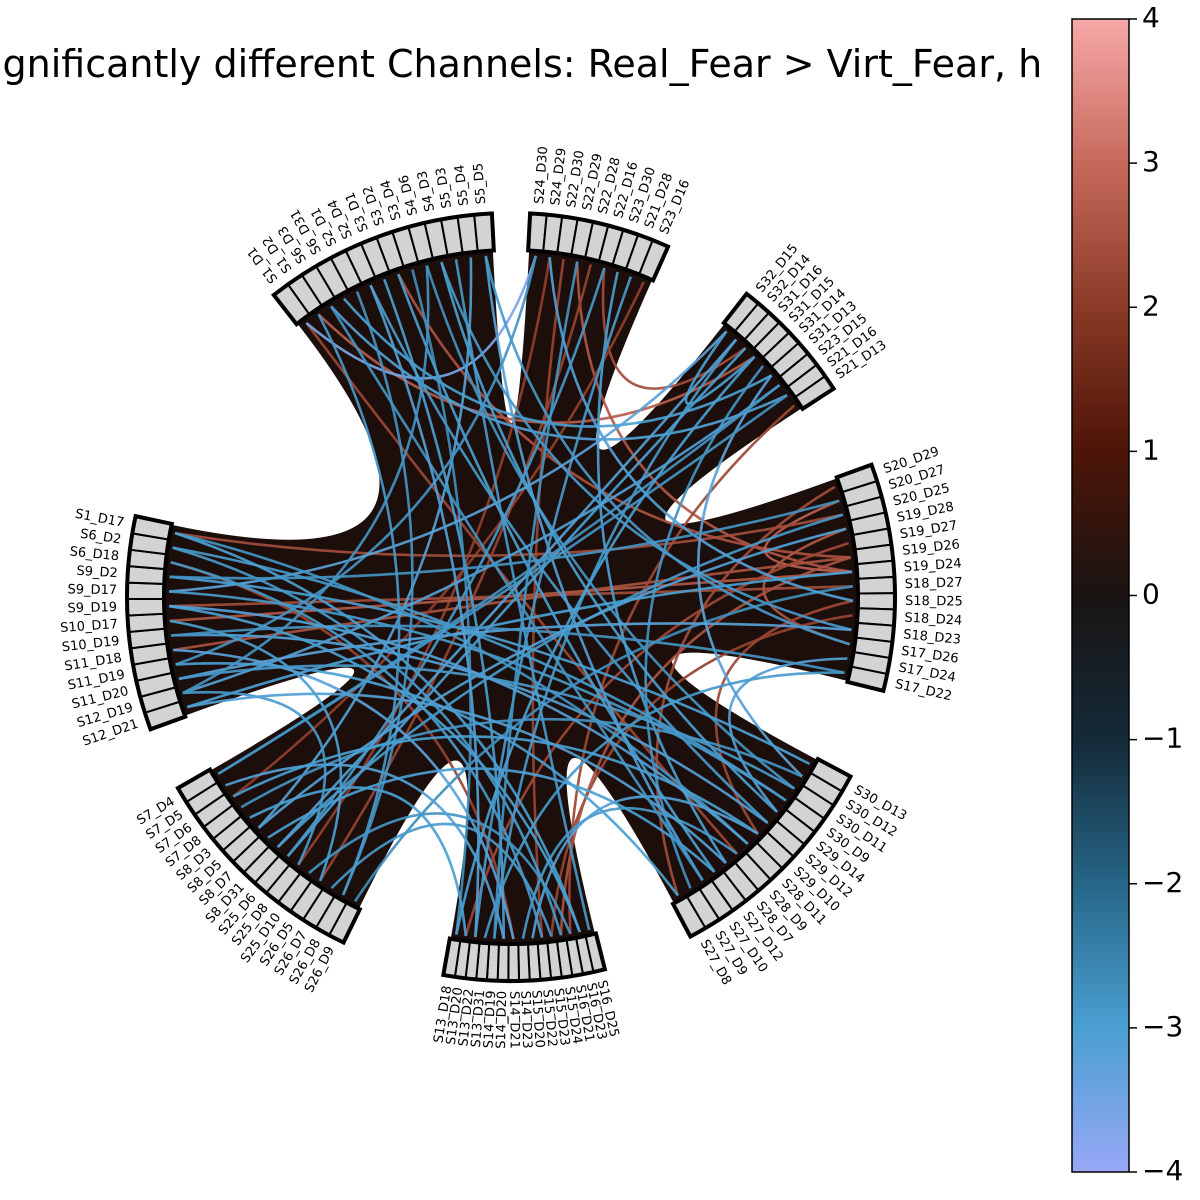 The width and height of the screenshot is (1200, 1200). Describe the element at coordinates (94, 554) in the screenshot. I see `node-label-s6-d18: S6_D18` at that location.